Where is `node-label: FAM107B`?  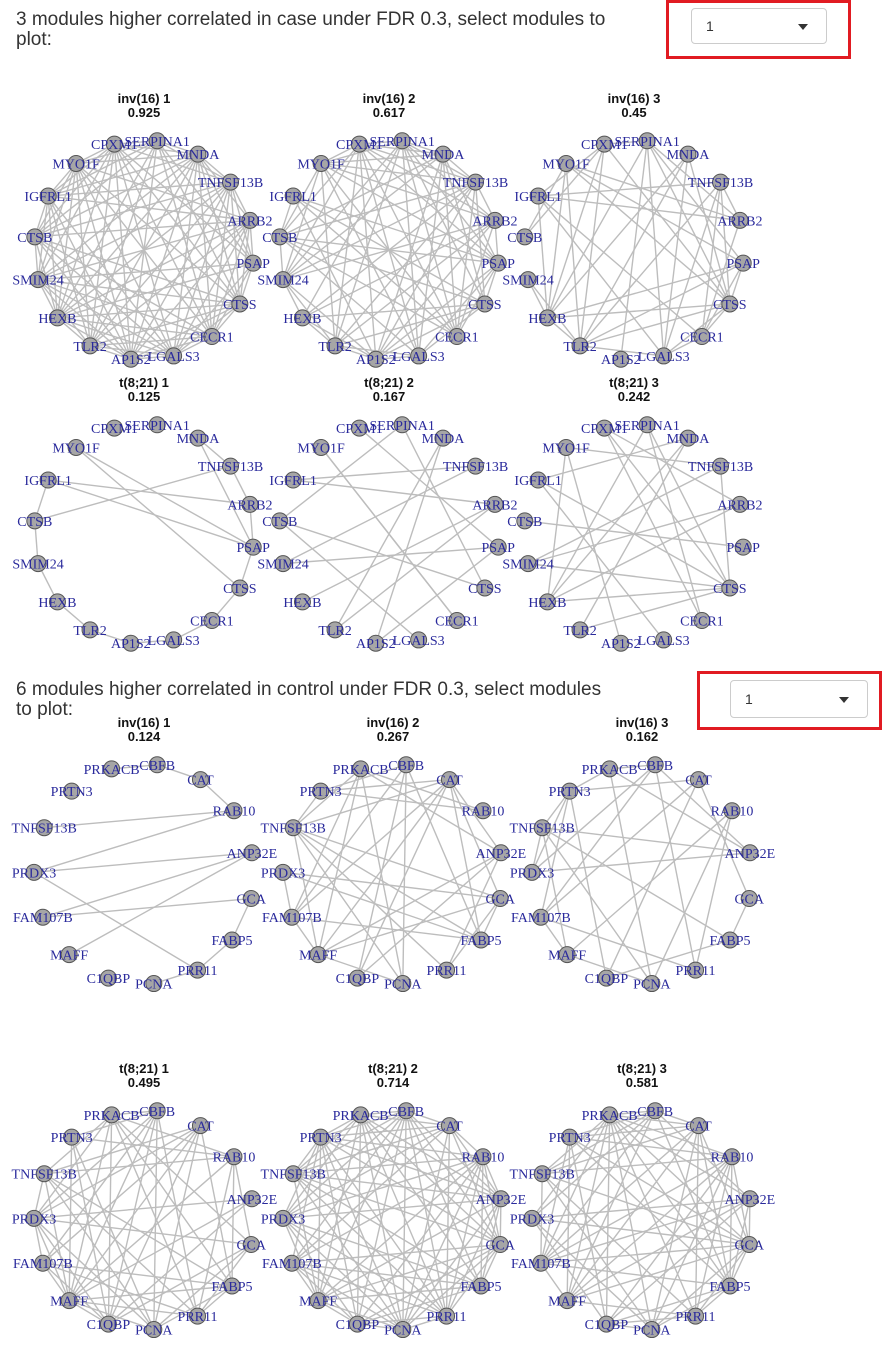
node-label: FAM107B is located at coordinates (43, 1264).